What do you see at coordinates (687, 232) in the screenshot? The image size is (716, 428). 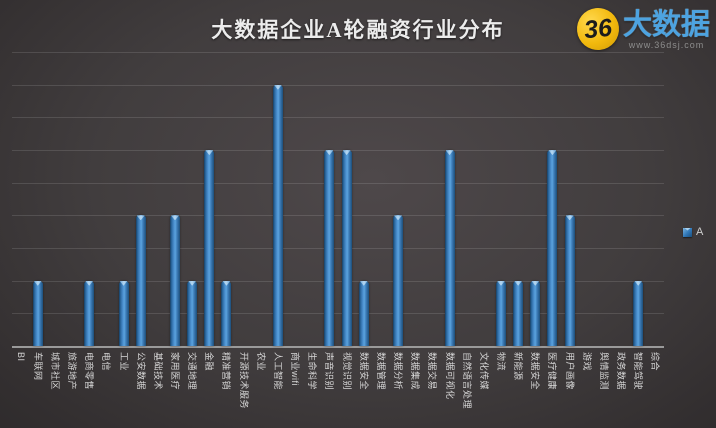 I see `legend-series-marker-icon` at bounding box center [687, 232].